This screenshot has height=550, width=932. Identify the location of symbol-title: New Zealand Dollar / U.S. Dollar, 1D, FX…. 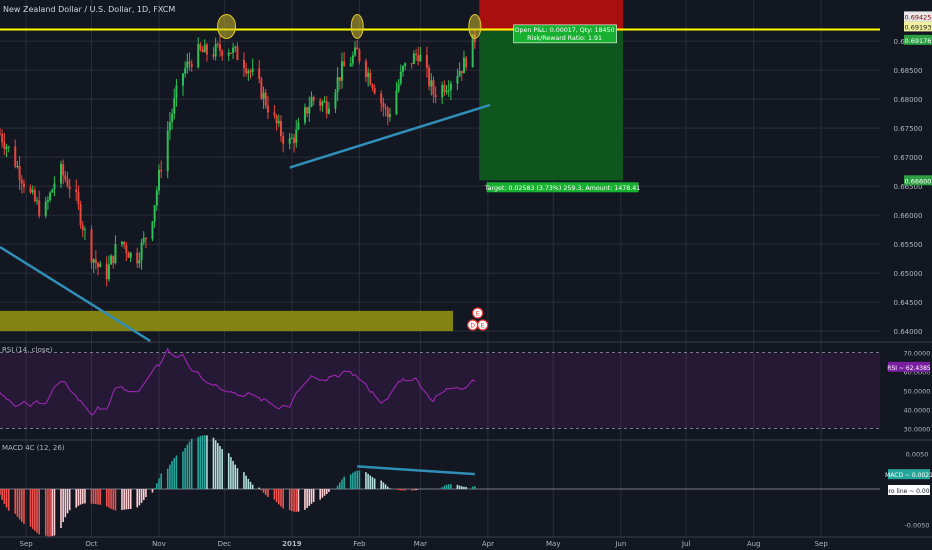
(89, 9).